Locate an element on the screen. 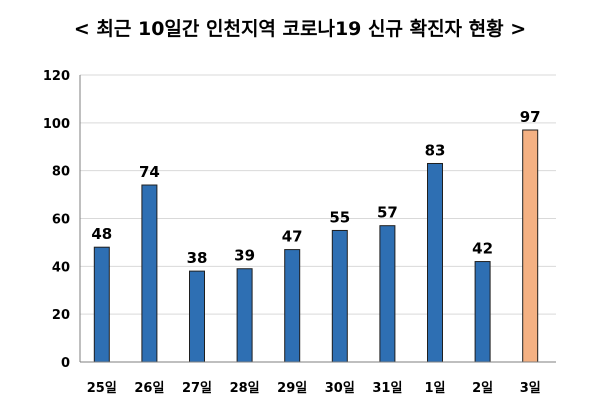 This screenshot has height=410, width=600. y-tick-label: 0 is located at coordinates (65, 363).